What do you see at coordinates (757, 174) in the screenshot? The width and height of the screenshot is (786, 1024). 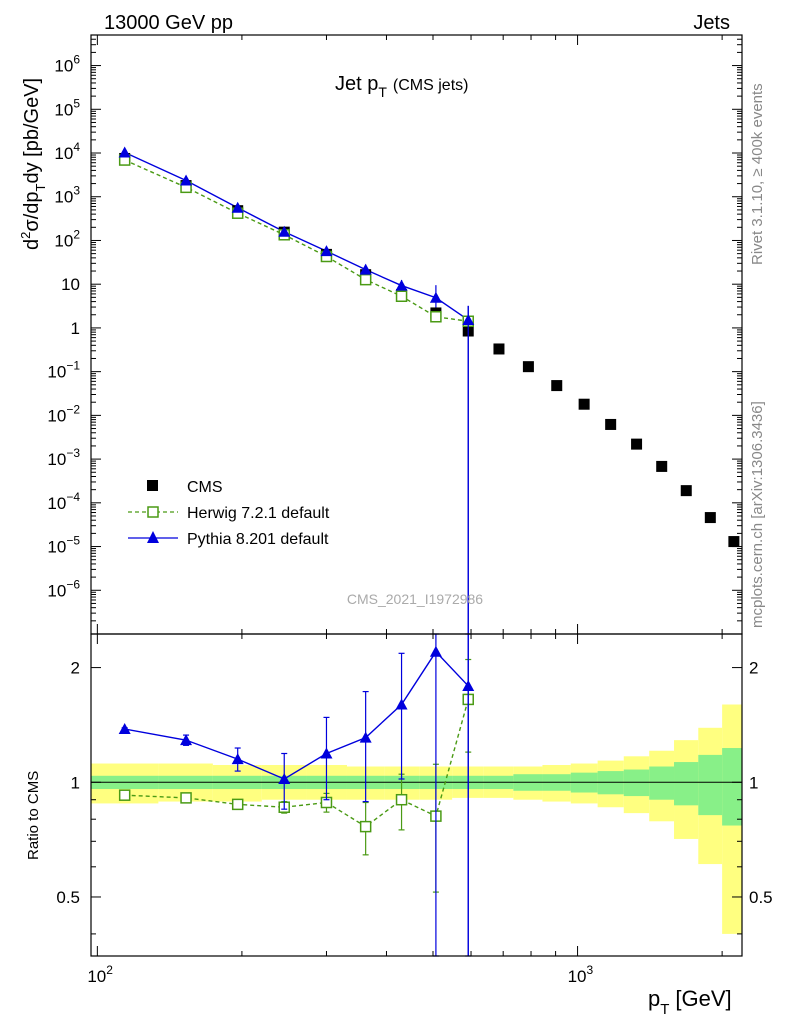 I see `rivet-label: Rivet 3.1.10, ≥ 400k events` at bounding box center [757, 174].